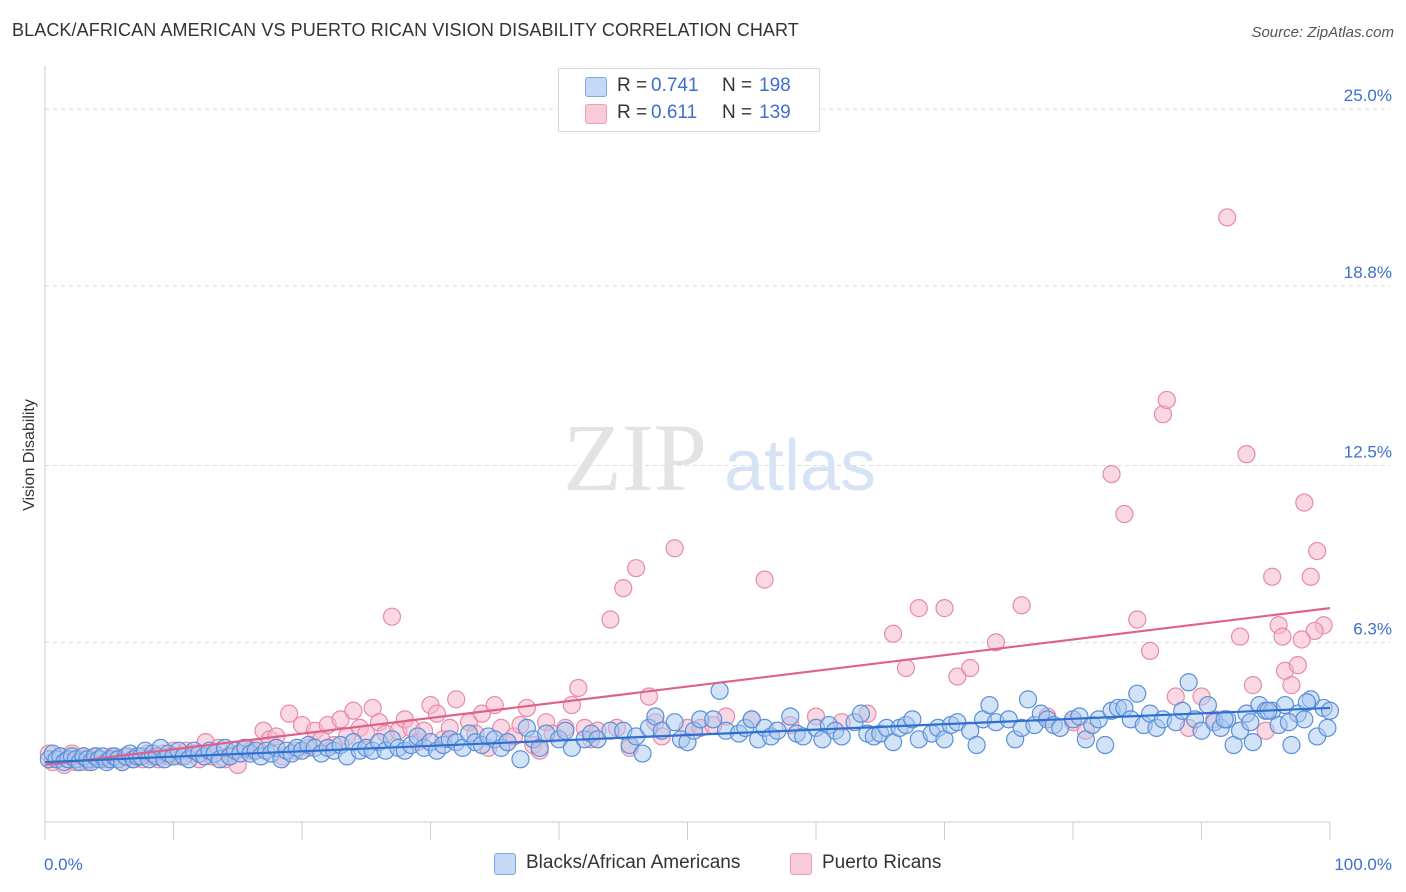 The width and height of the screenshot is (1406, 892). What do you see at coordinates (800, 466) in the screenshot?
I see `watermark-atlas: atlas` at bounding box center [800, 466].